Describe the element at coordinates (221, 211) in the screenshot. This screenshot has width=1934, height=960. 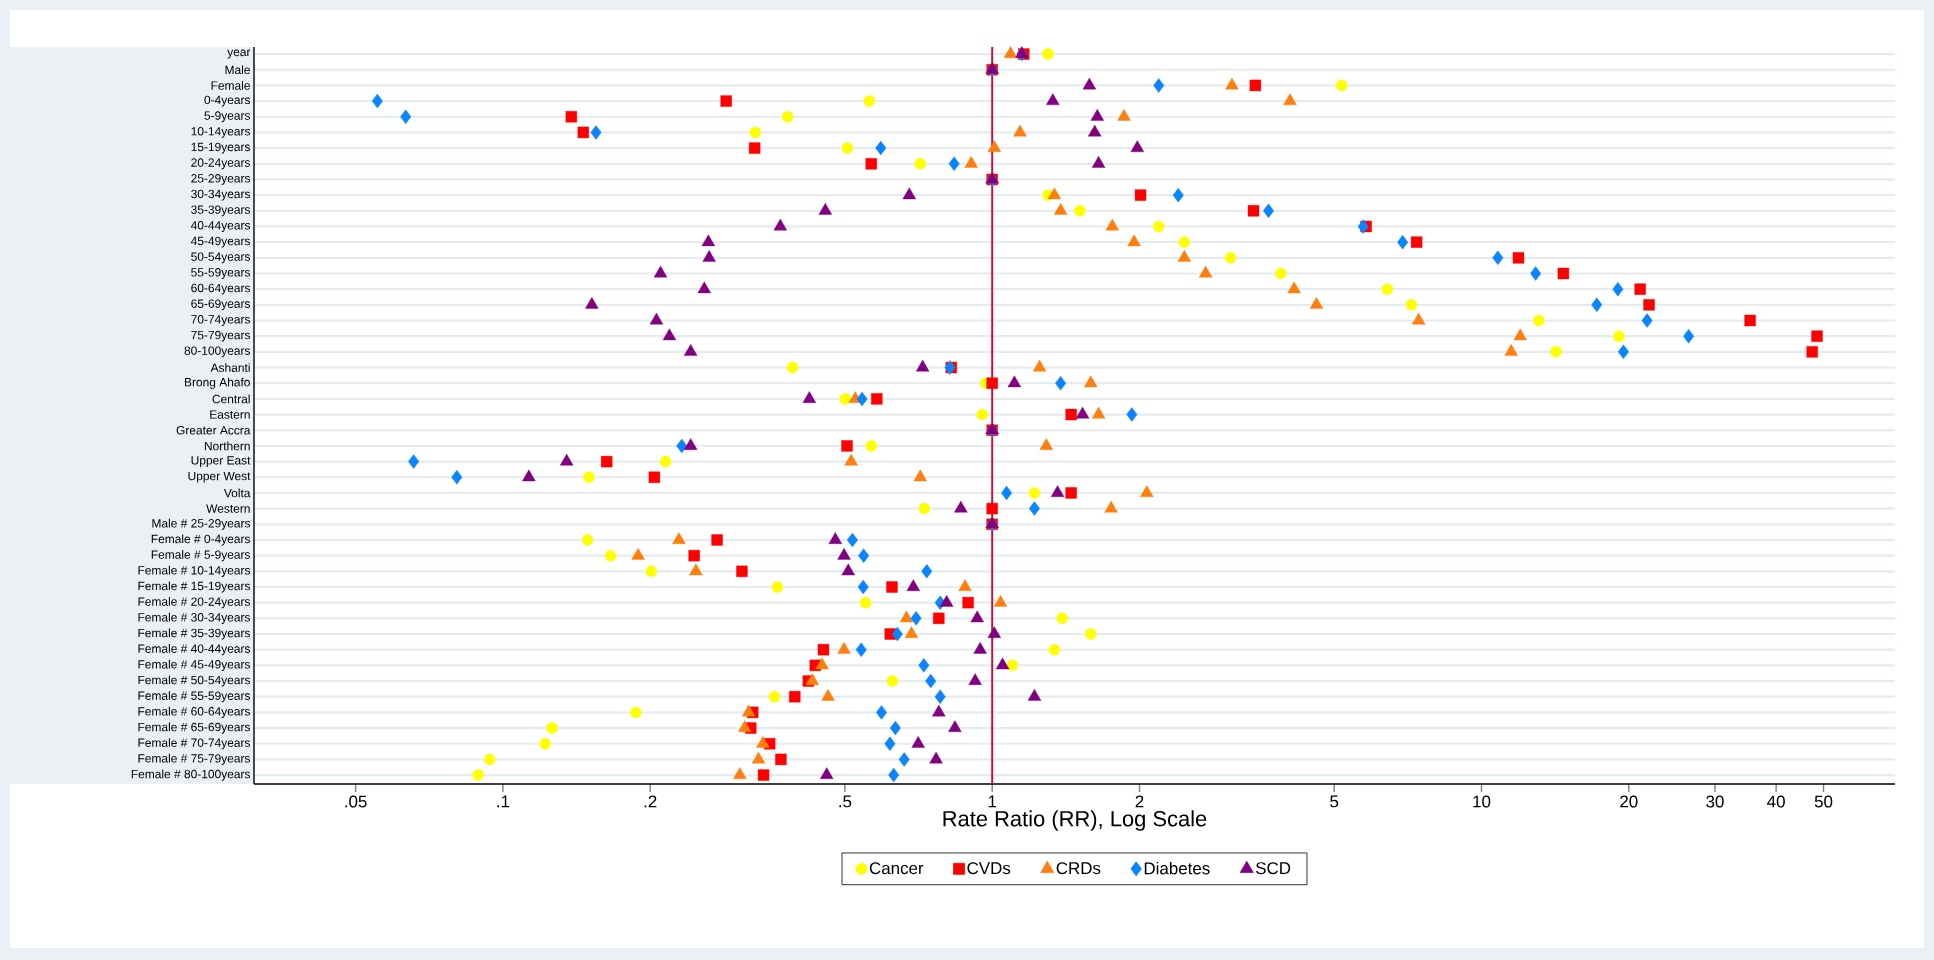
I see `y-tick-label: 35-39years` at that location.